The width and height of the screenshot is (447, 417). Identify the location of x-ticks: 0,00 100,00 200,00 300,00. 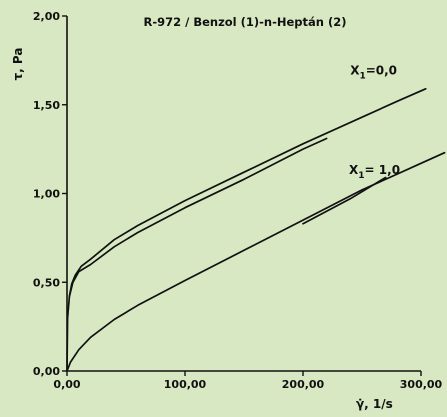
(248, 381).